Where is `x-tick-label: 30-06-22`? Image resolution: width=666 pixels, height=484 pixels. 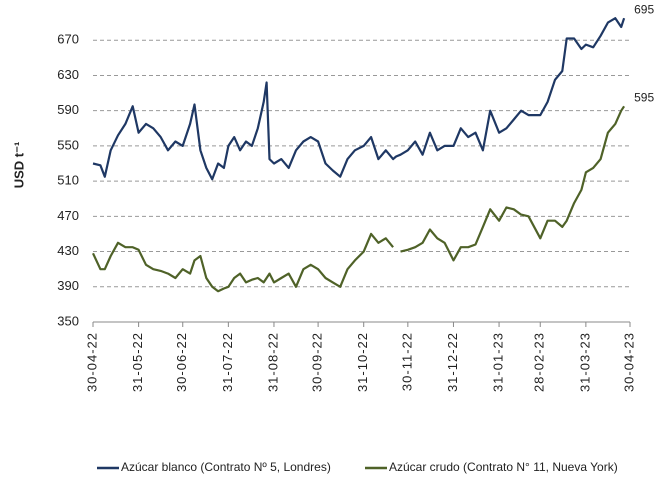 x-tick-label: 30-06-22 is located at coordinates (181, 362).